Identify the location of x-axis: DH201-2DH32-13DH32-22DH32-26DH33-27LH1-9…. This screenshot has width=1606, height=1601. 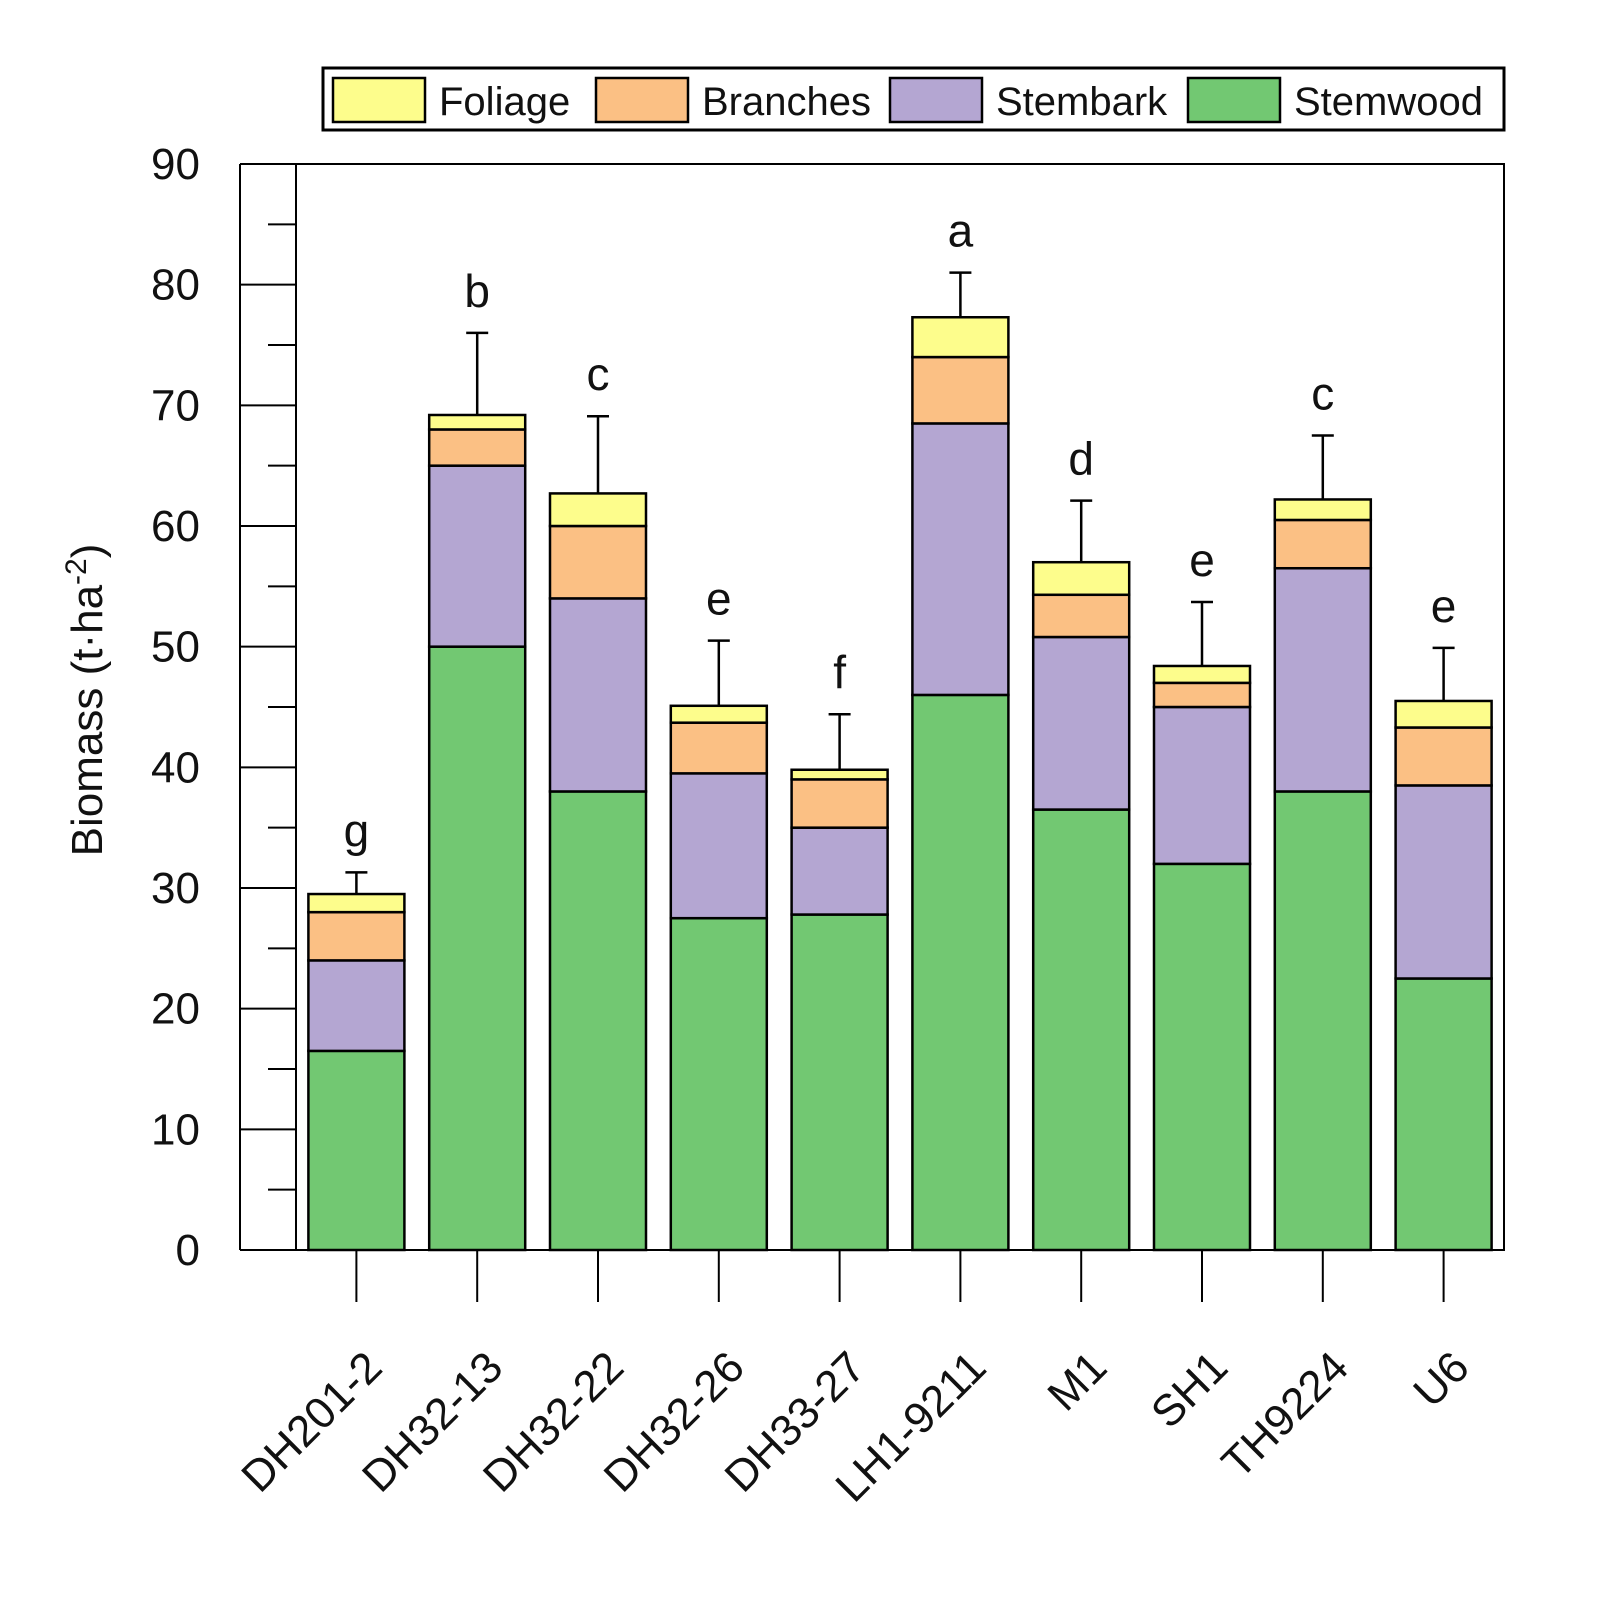
(855, 1380).